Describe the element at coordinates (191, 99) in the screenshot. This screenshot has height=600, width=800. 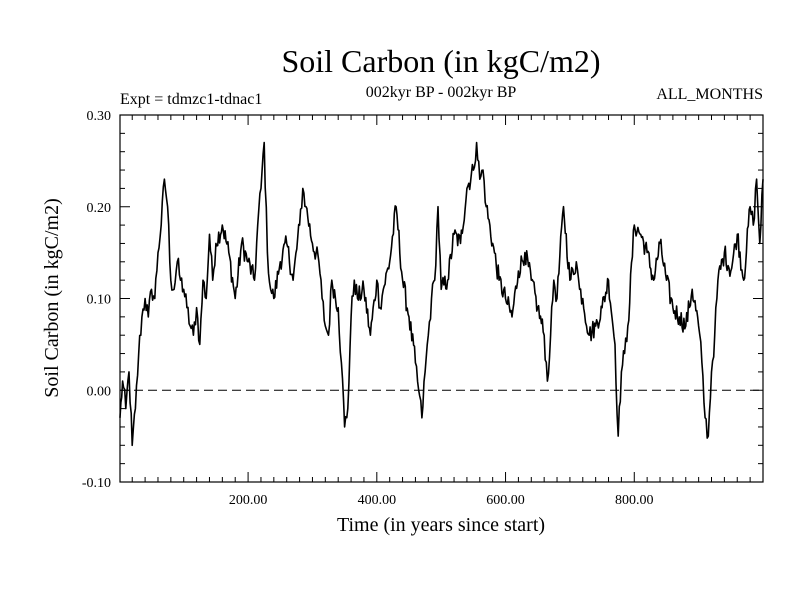
I see `experiment-label: Expt = tdmzc1-tdnac1` at that location.